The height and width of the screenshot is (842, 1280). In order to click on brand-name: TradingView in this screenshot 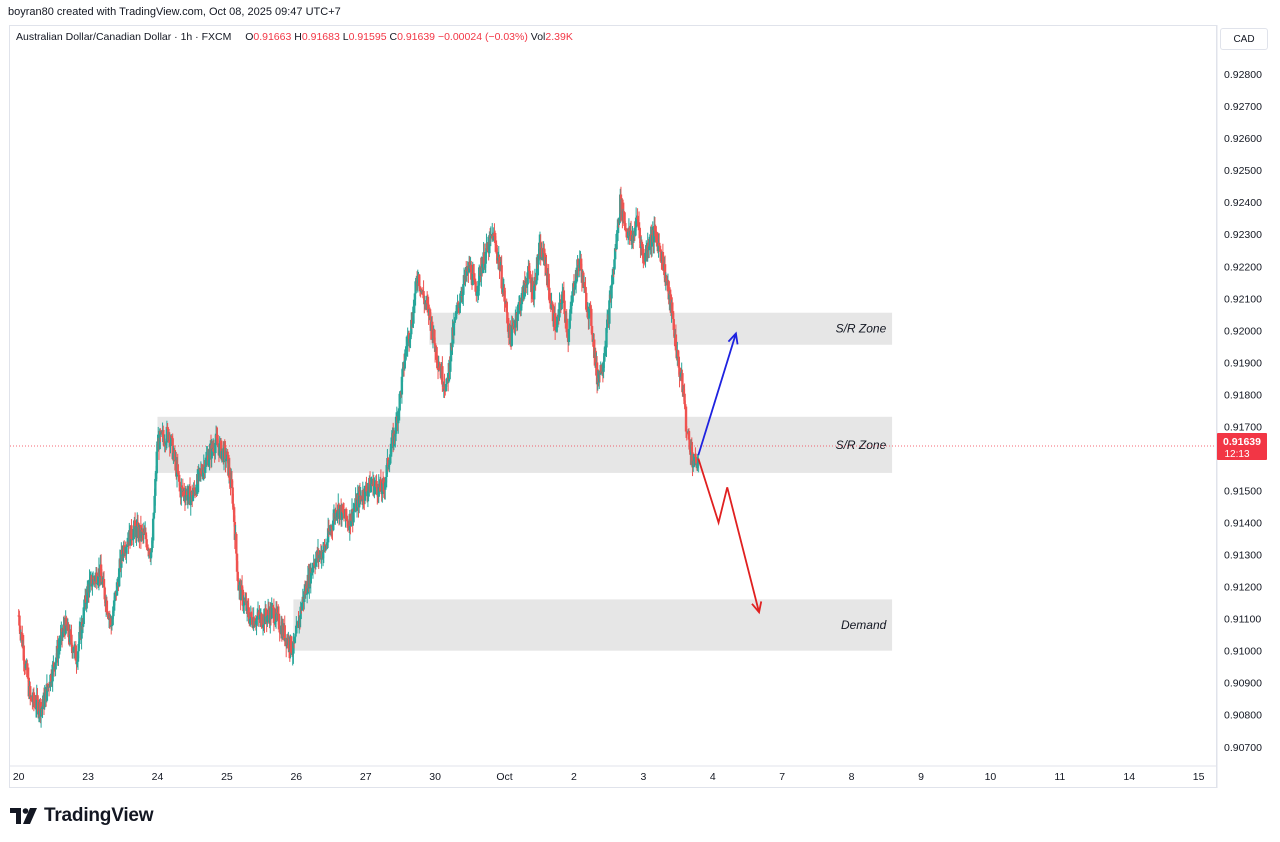, I will do `click(99, 815)`.